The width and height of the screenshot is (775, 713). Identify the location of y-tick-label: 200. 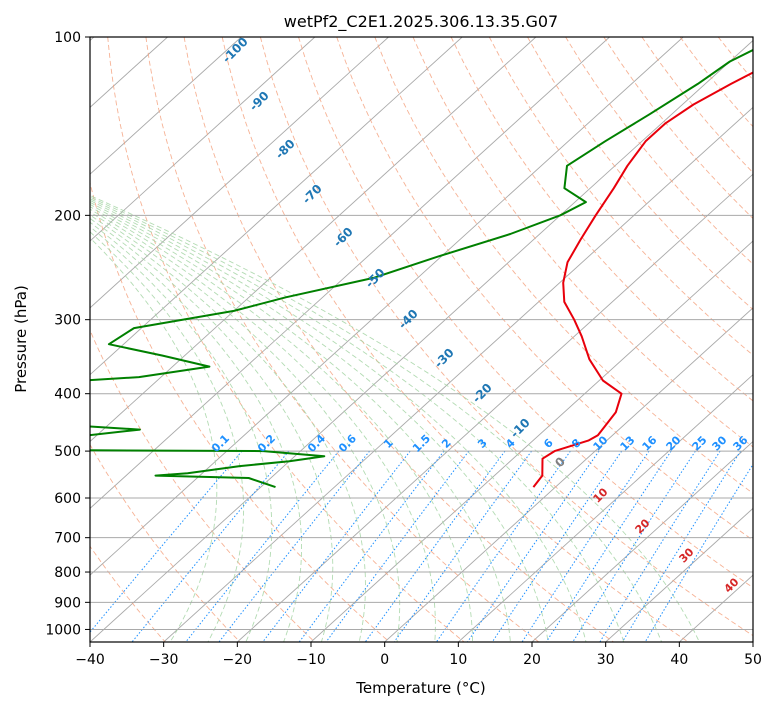
(67, 216).